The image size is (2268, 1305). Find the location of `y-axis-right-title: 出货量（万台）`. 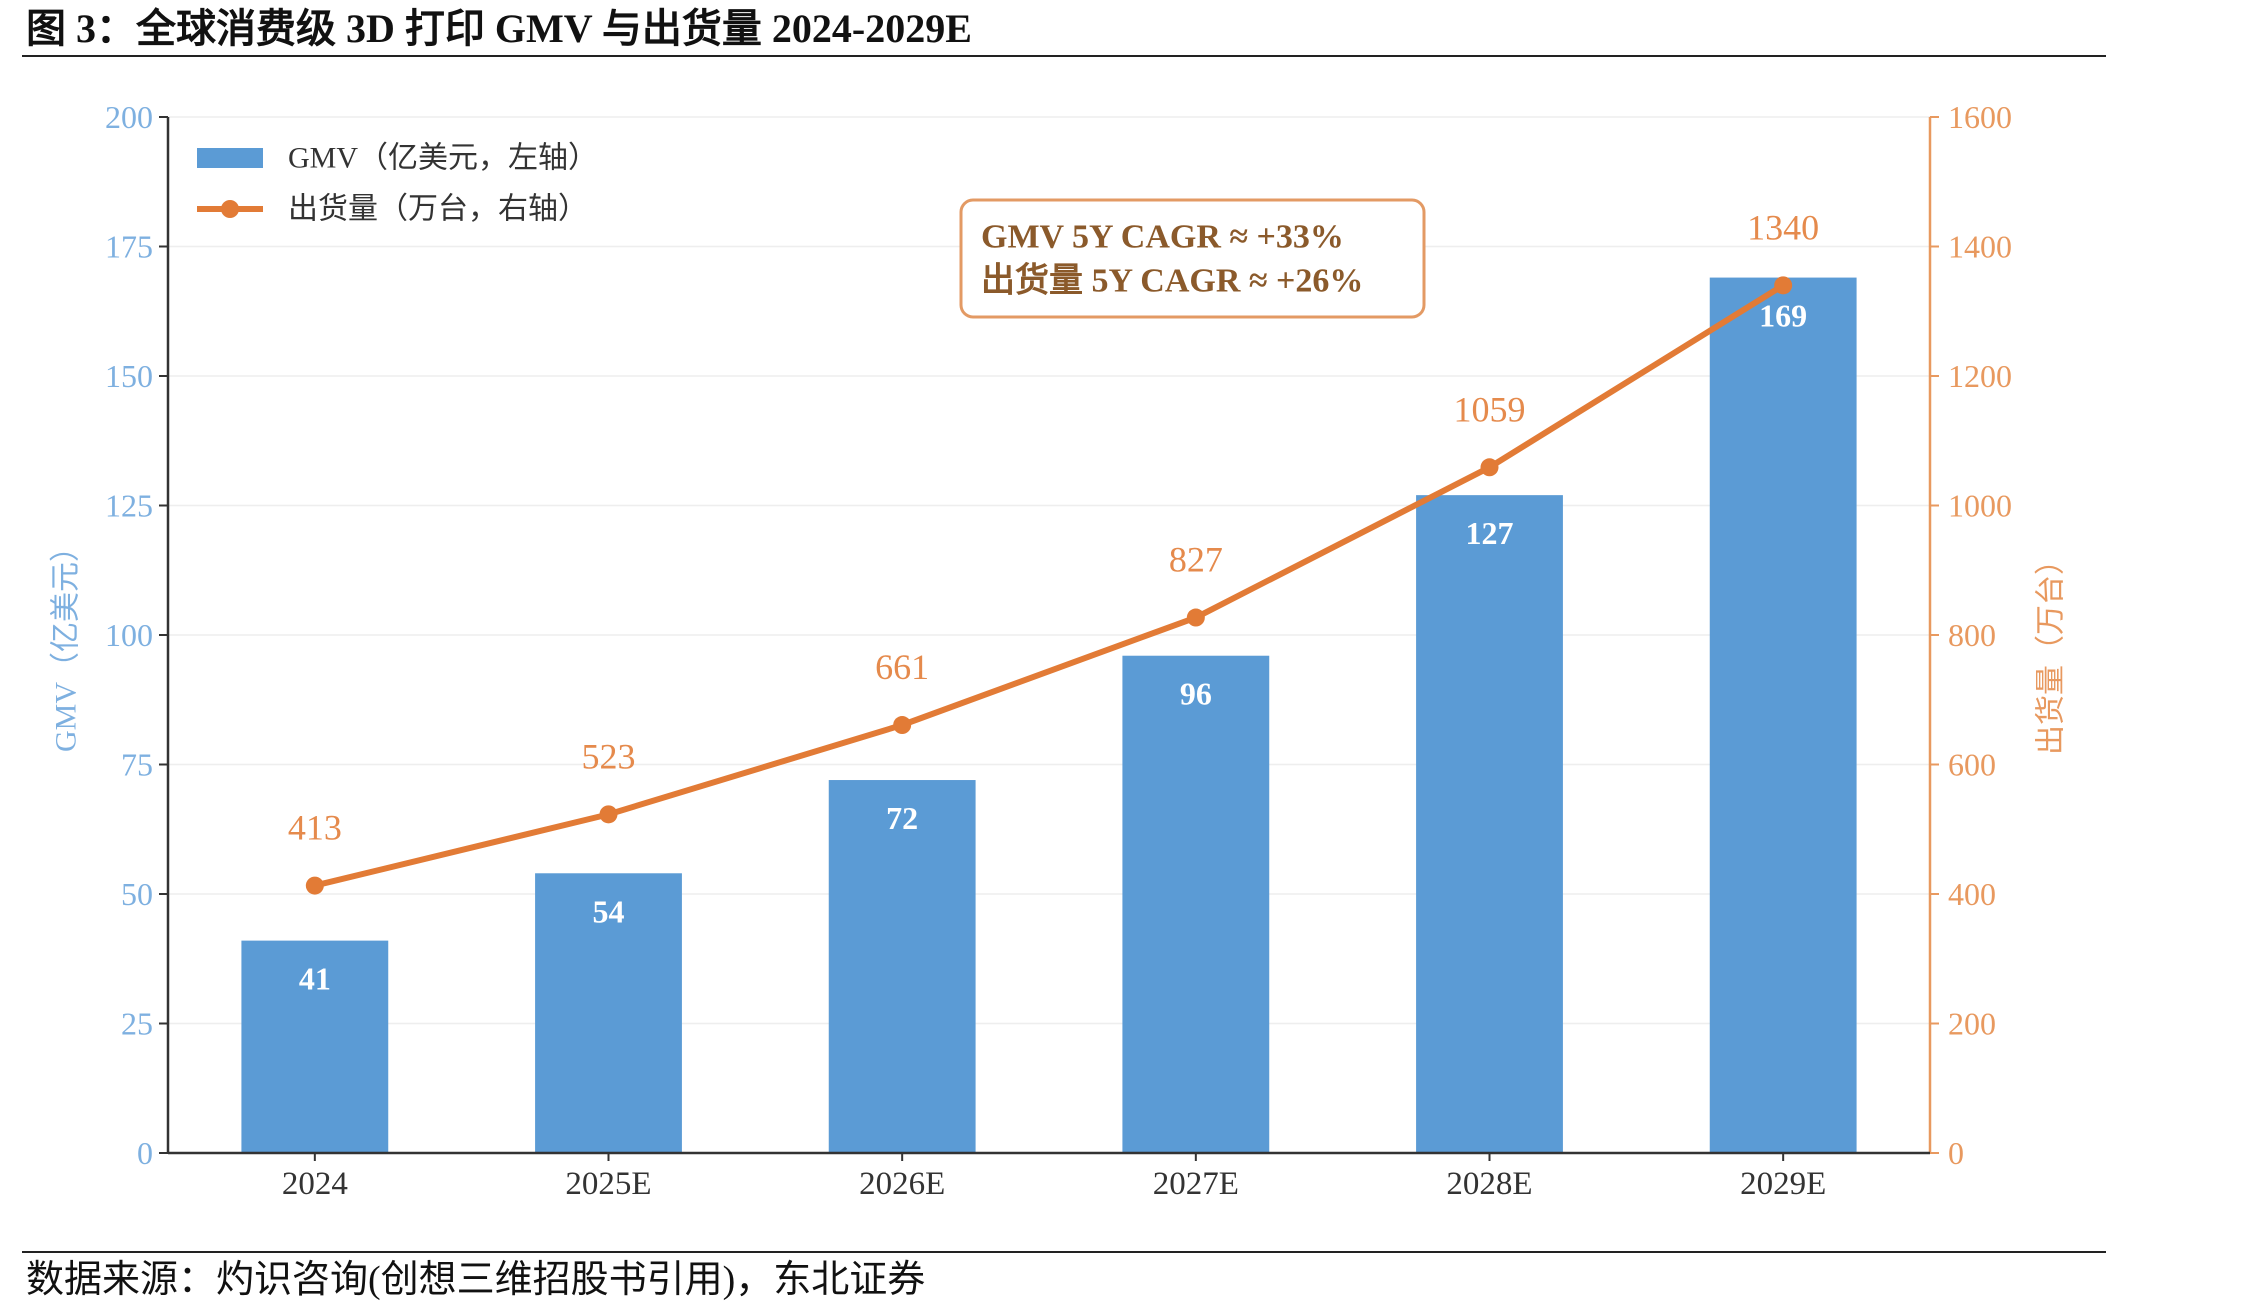

y-axis-right-title: 出货量（万台） is located at coordinates (2051, 650).